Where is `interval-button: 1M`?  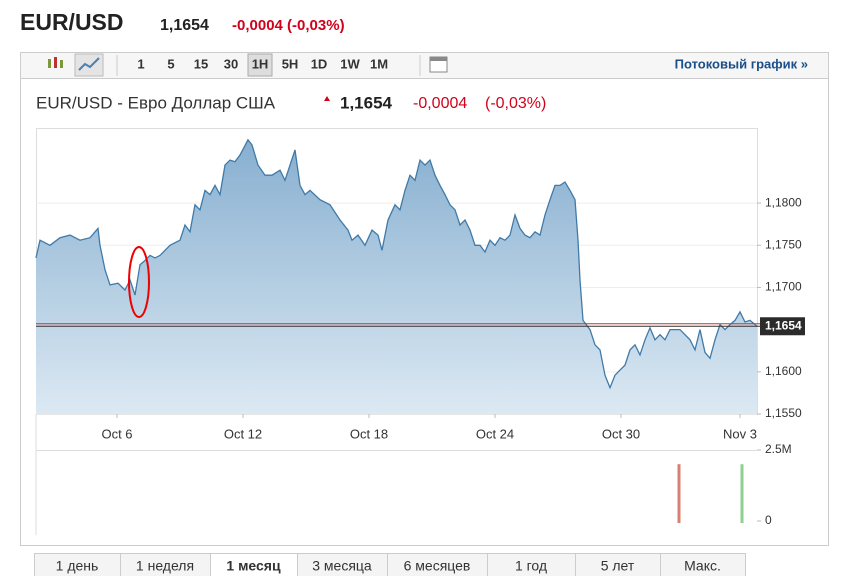 interval-button: 1M is located at coordinates (379, 63).